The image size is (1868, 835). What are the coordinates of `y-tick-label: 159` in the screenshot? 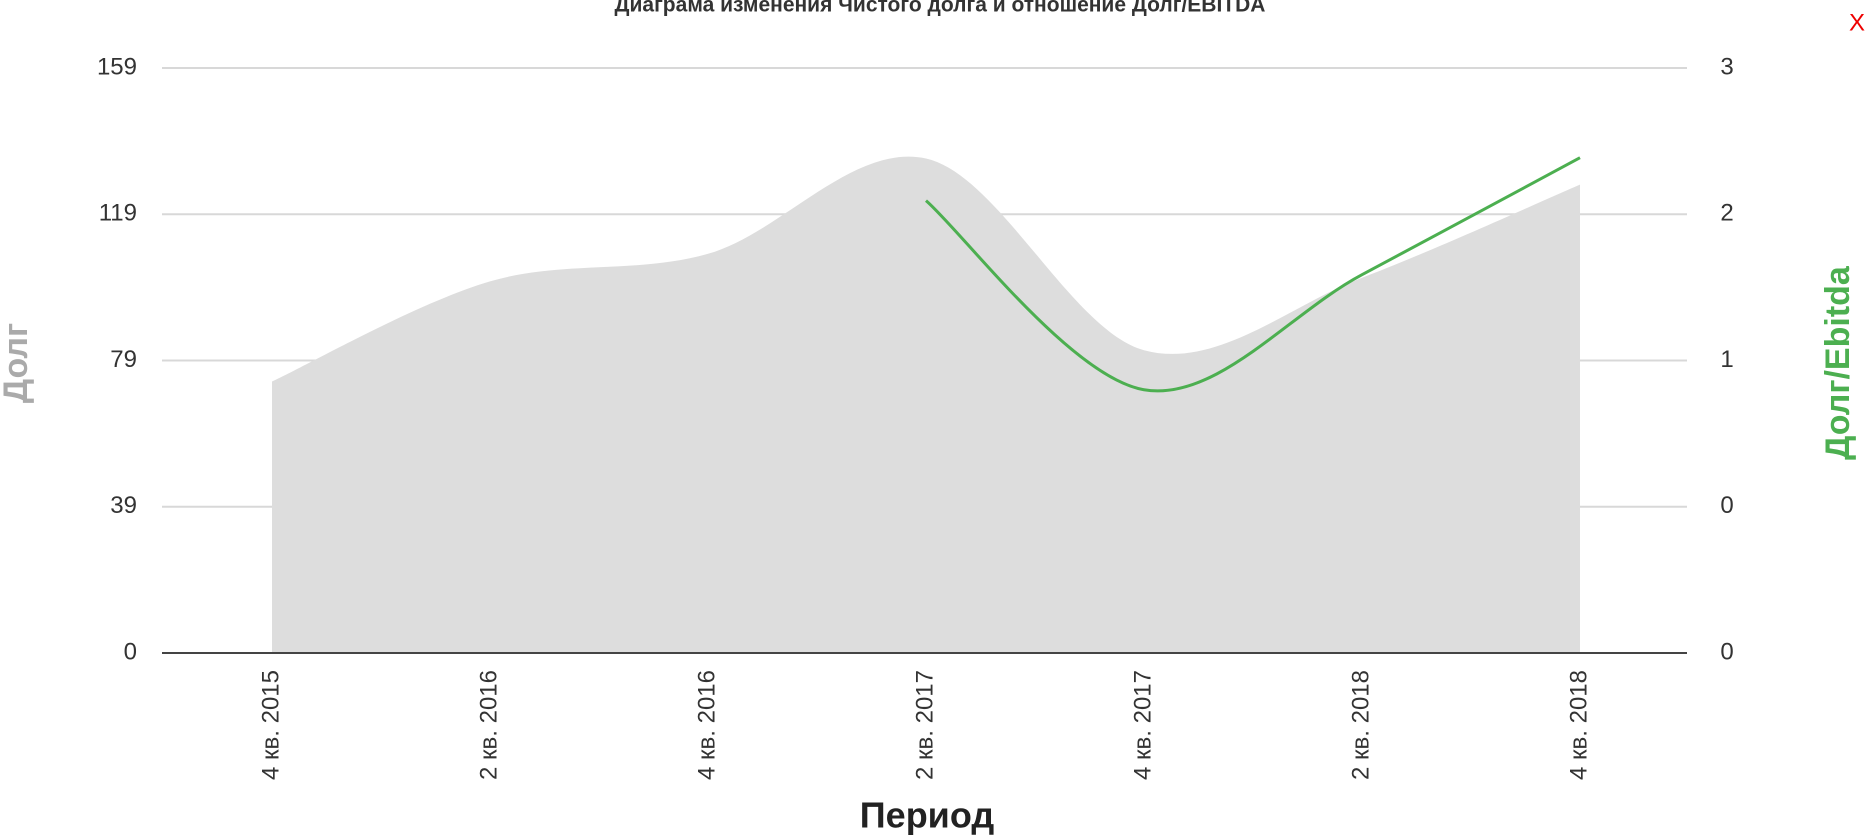 It's located at (117, 66).